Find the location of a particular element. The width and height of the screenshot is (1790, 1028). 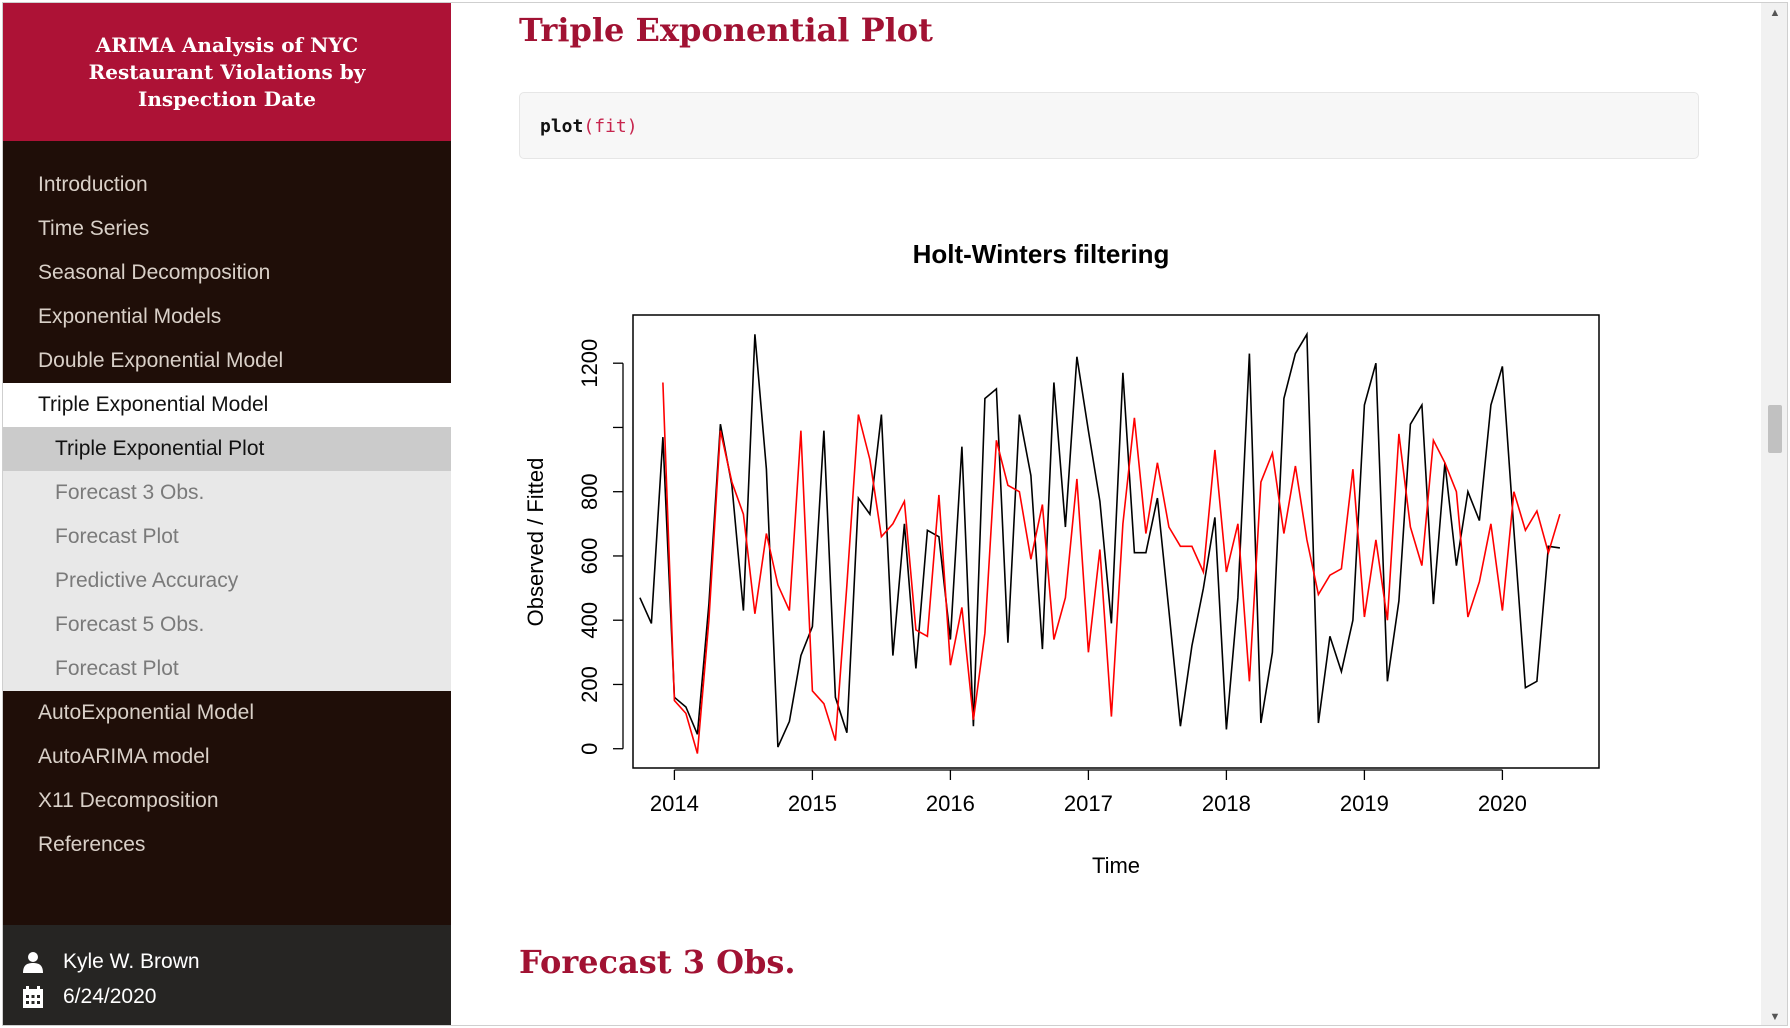

scroll-up-arrow-icon: ▲ is located at coordinates (1775, 13).